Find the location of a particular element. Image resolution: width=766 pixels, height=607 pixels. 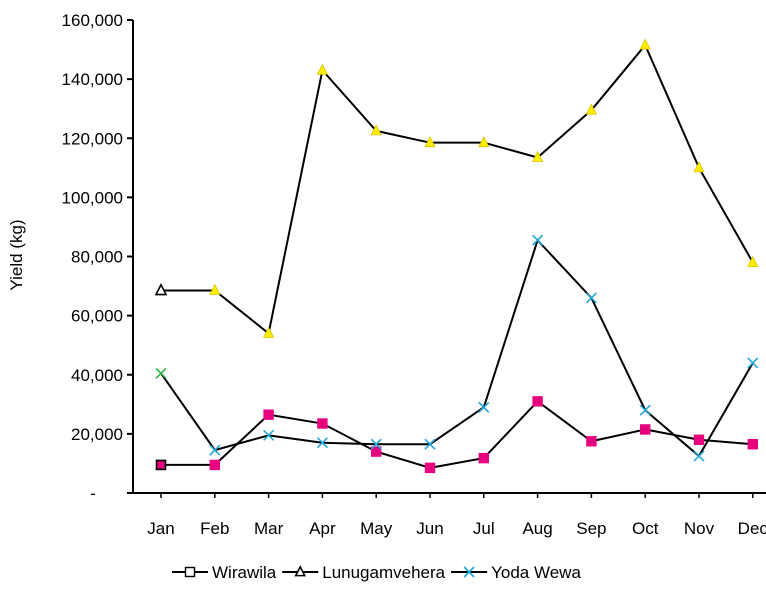

x-tick-label: Apr is located at coordinates (322, 528).